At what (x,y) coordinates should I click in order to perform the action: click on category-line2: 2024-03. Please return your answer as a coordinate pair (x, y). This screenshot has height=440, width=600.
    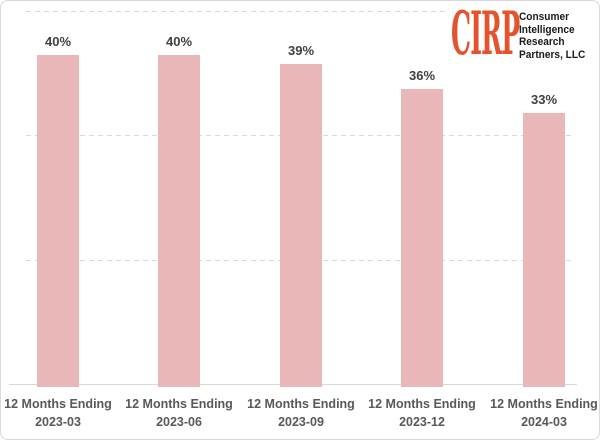
    Looking at the image, I should click on (544, 422).